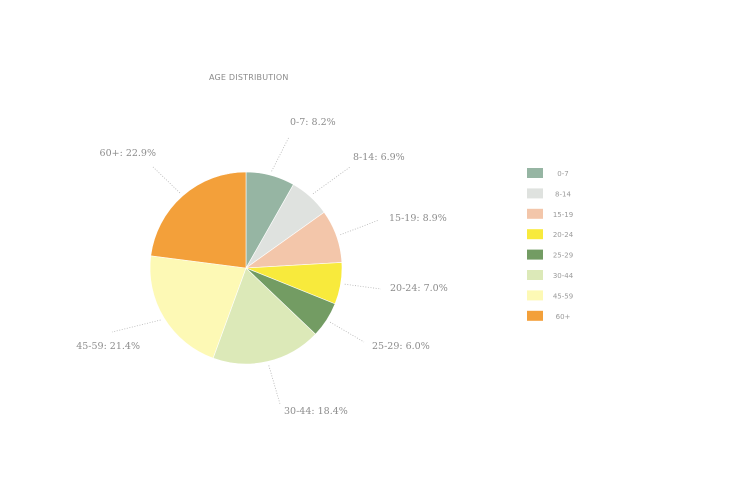 The height and width of the screenshot is (480, 736). I want to click on legend-label: 25-29, so click(563, 256).